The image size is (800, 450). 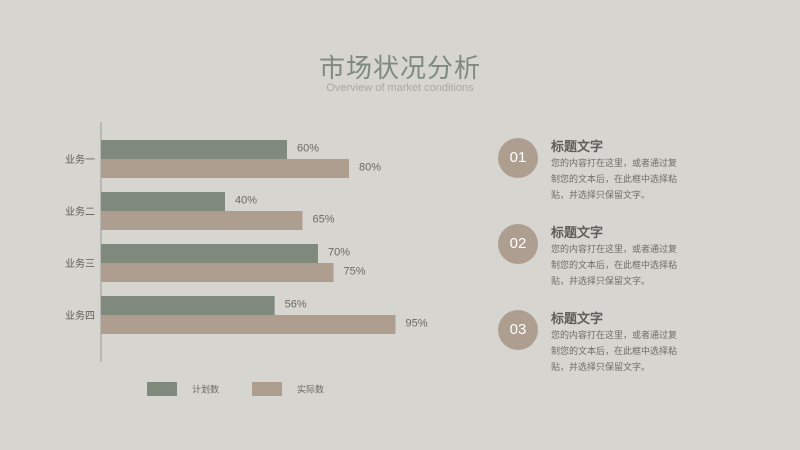 I want to click on data-label: 60%, so click(x=308, y=148).